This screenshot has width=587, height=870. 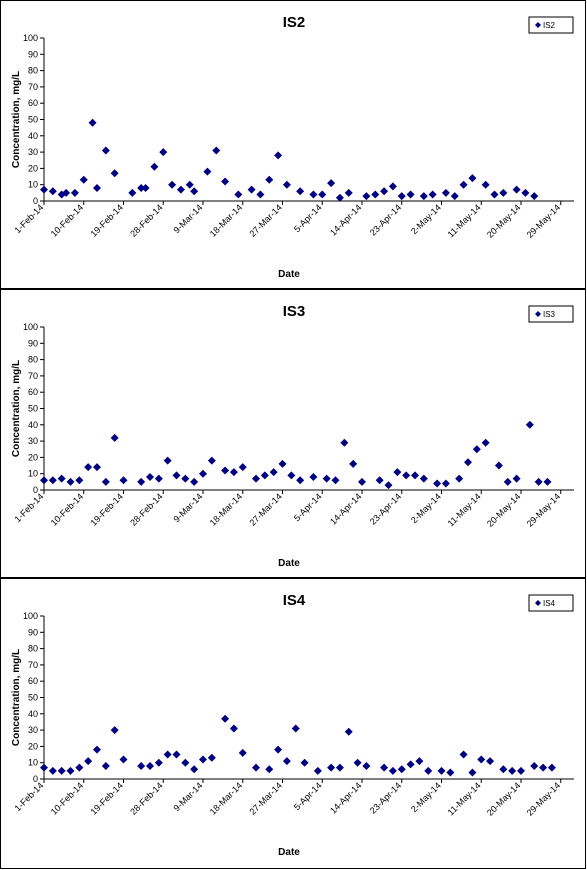 What do you see at coordinates (549, 25) in the screenshot?
I see `legend-label: IS2` at bounding box center [549, 25].